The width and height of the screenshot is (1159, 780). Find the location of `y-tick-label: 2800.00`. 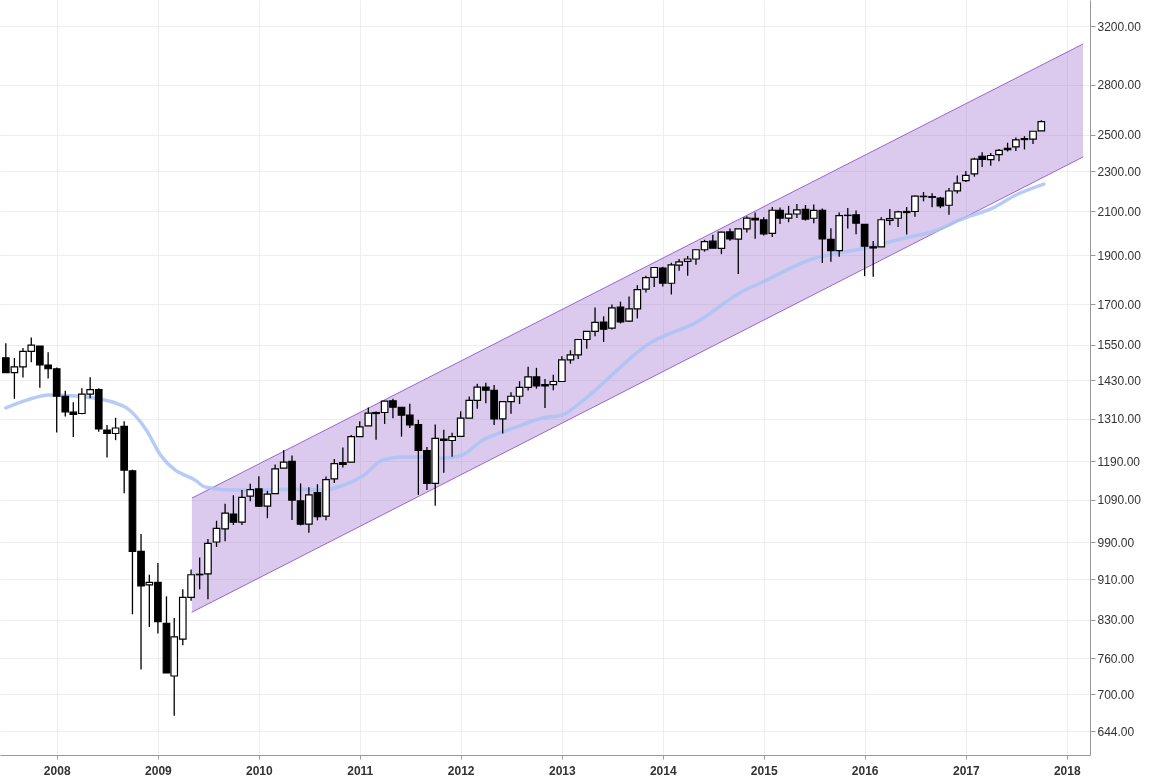

y-tick-label: 2800.00 is located at coordinates (1119, 85).